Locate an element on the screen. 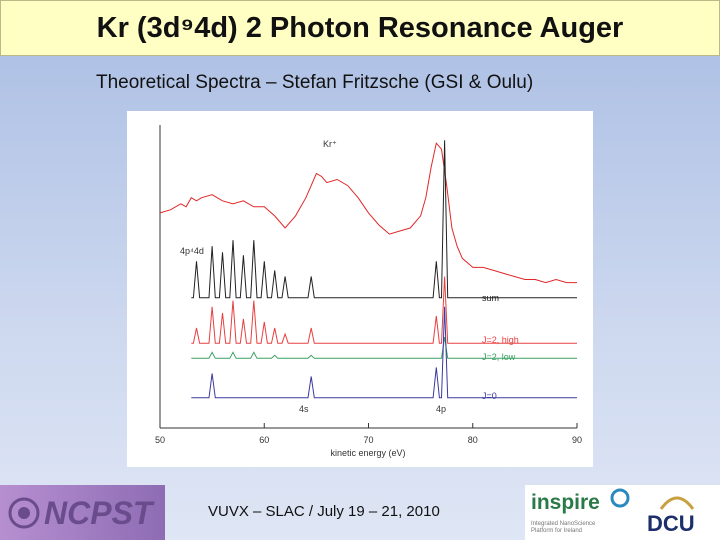  series-label: J=0 is located at coordinates (489, 396).